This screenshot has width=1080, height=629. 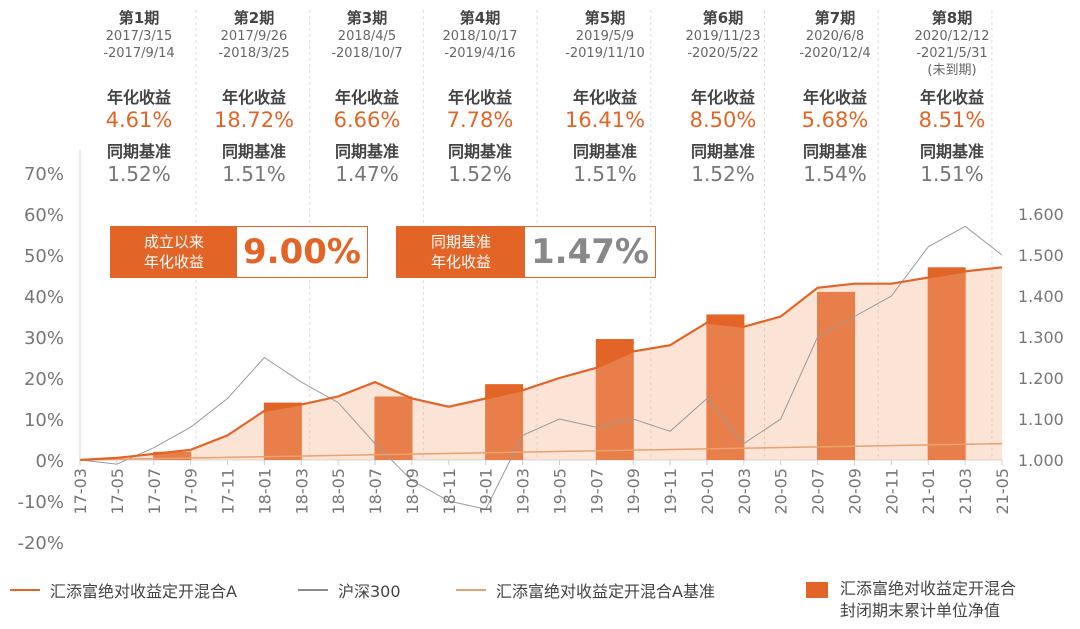 What do you see at coordinates (486, 491) in the screenshot?
I see `x-tick-label: 19-01` at bounding box center [486, 491].